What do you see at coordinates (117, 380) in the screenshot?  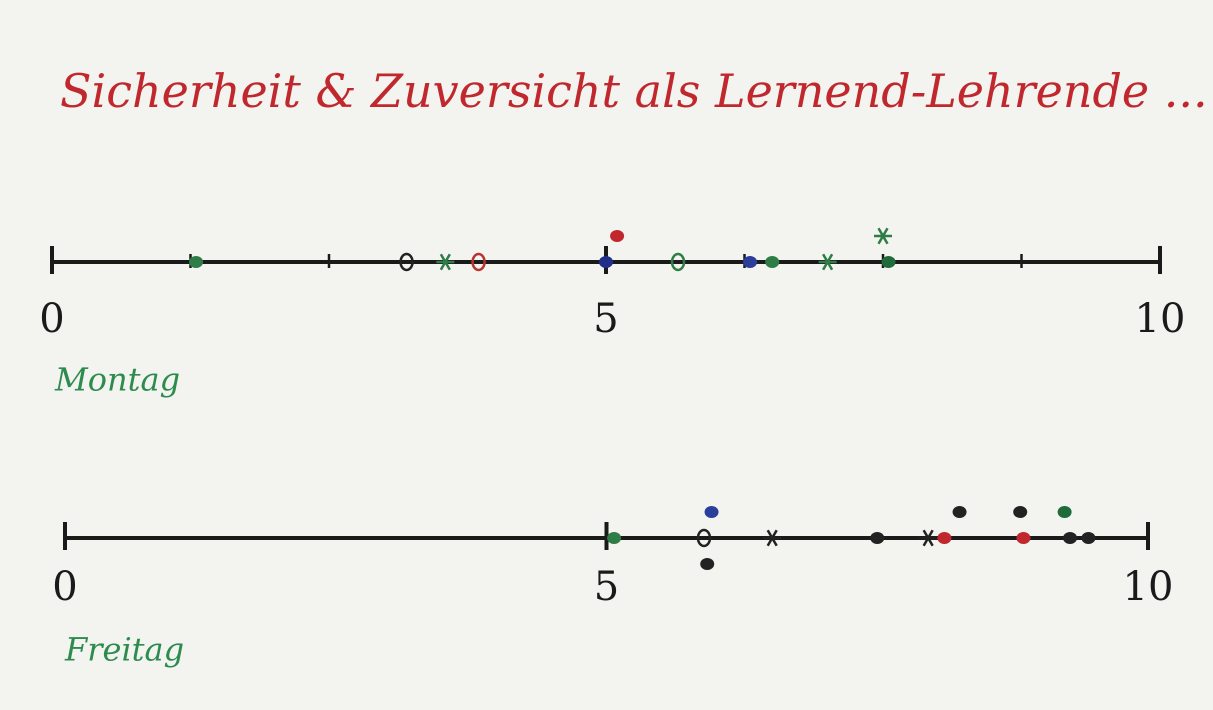 I see `day-label: Montag` at bounding box center [117, 380].